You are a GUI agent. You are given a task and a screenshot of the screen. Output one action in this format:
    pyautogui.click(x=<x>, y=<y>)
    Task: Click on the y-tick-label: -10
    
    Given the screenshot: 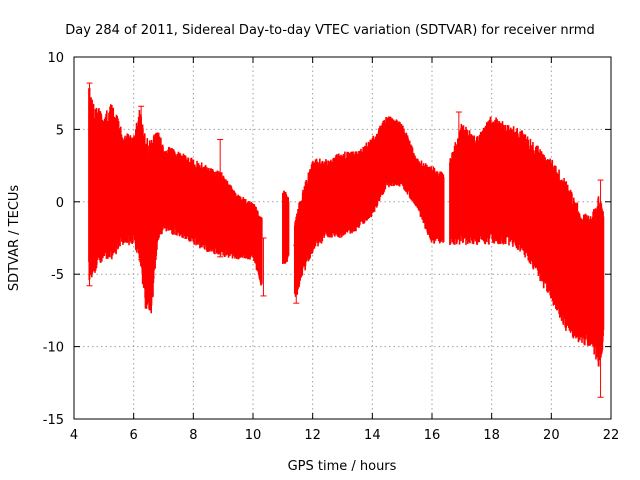 What is the action you would take?
    pyautogui.click(x=53, y=348)
    